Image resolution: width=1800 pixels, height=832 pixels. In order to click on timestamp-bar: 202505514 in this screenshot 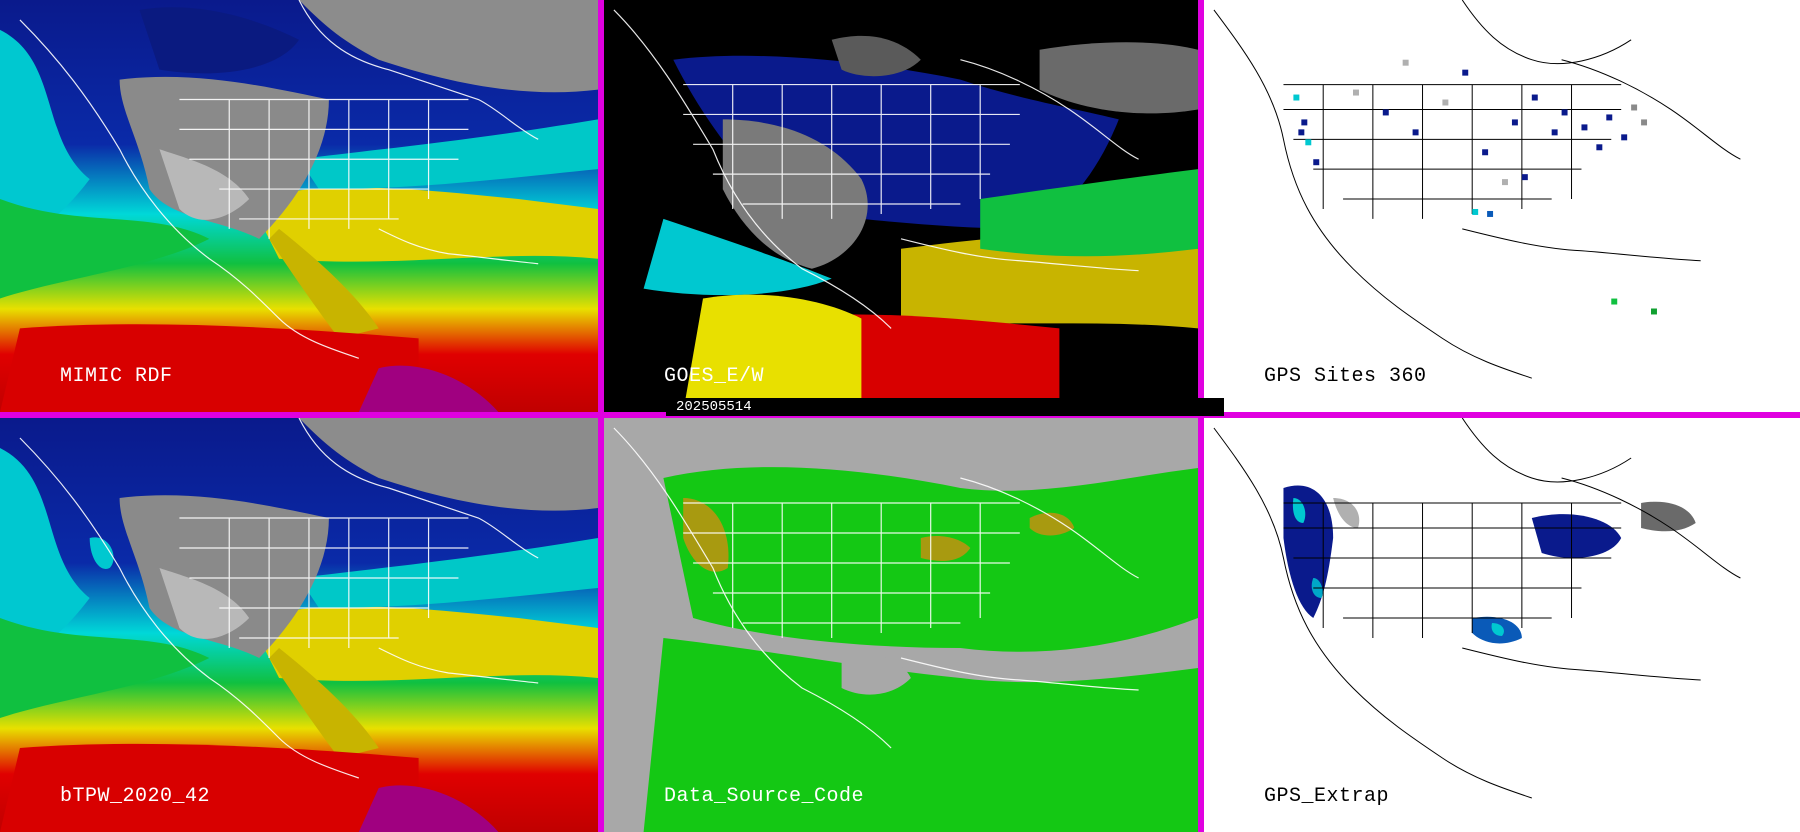, I will do `click(945, 407)`.